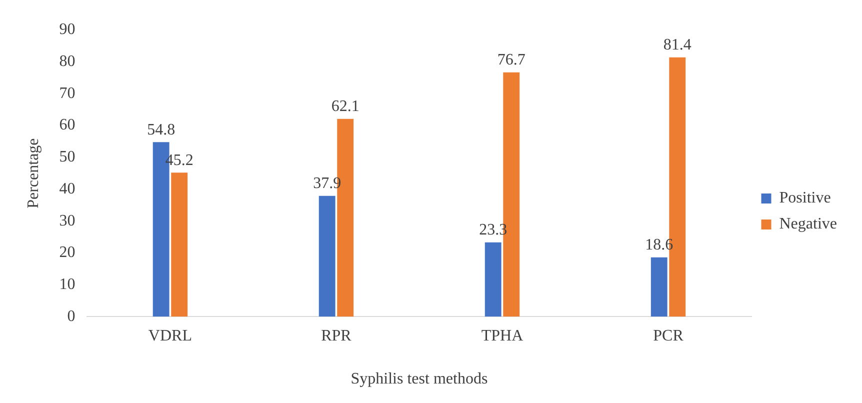  I want to click on y-tick-label: 20, so click(67, 253).